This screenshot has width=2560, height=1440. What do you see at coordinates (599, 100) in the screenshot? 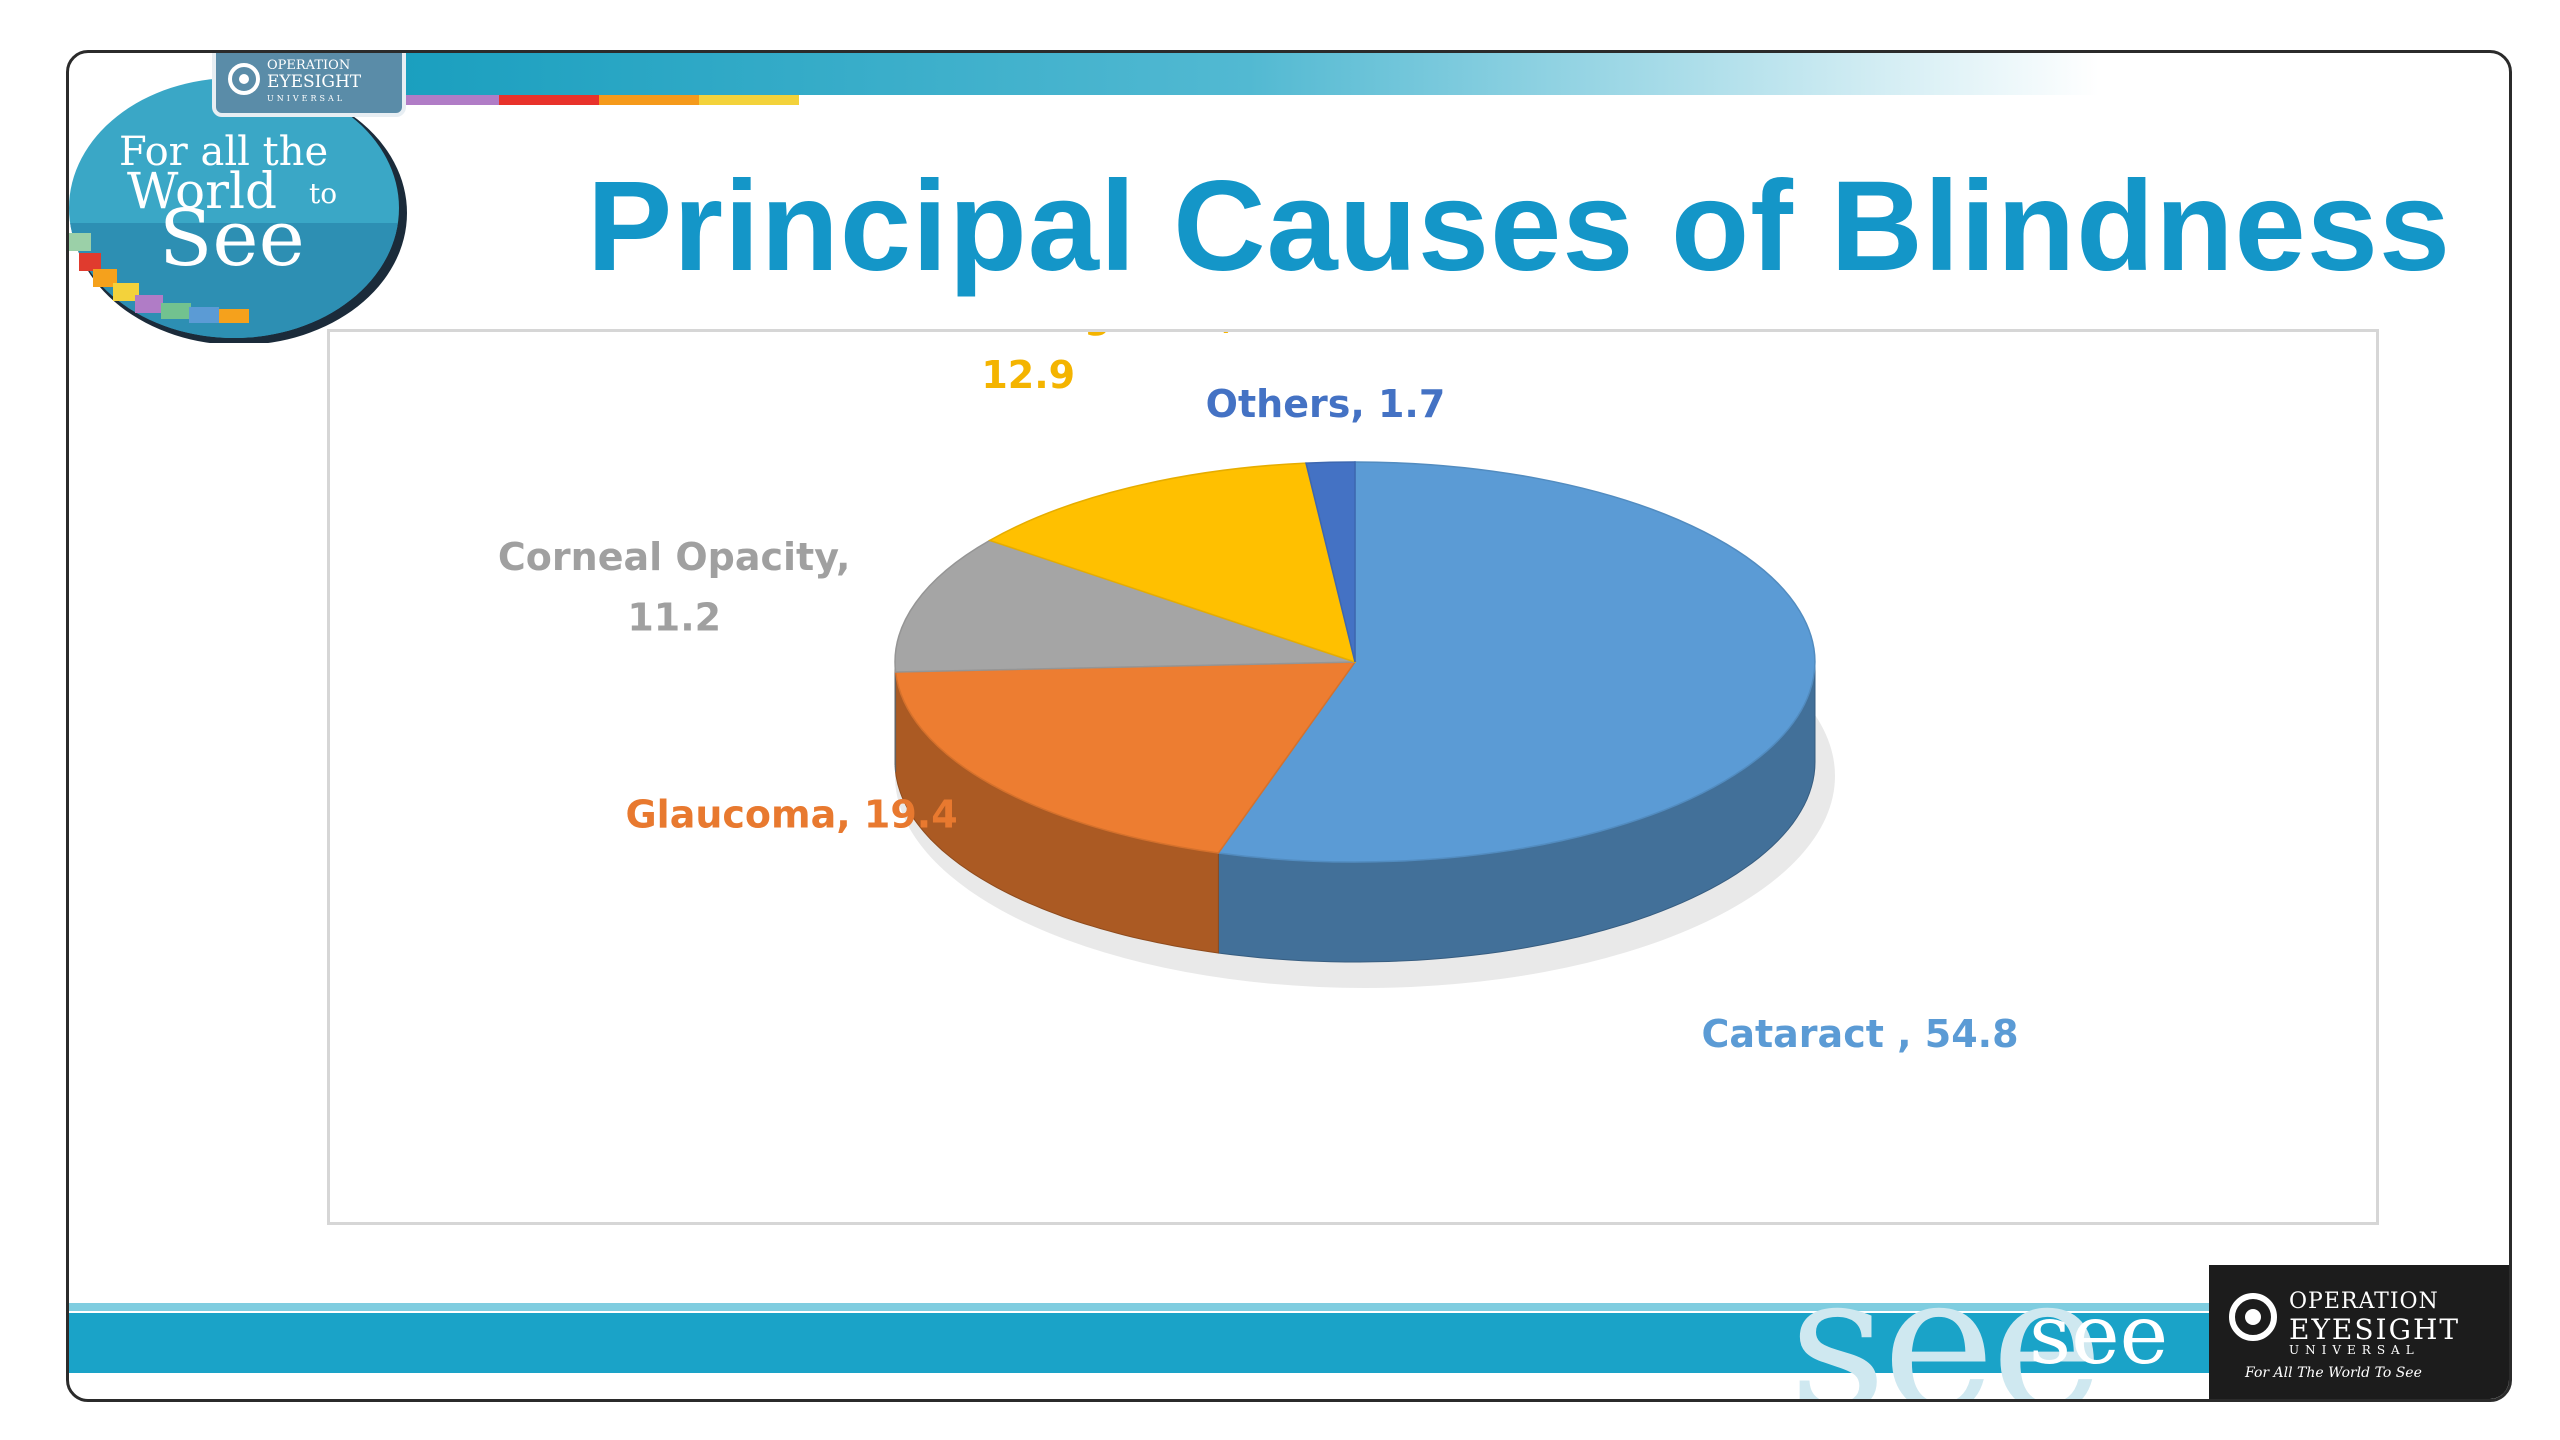
I see `color-strip` at bounding box center [599, 100].